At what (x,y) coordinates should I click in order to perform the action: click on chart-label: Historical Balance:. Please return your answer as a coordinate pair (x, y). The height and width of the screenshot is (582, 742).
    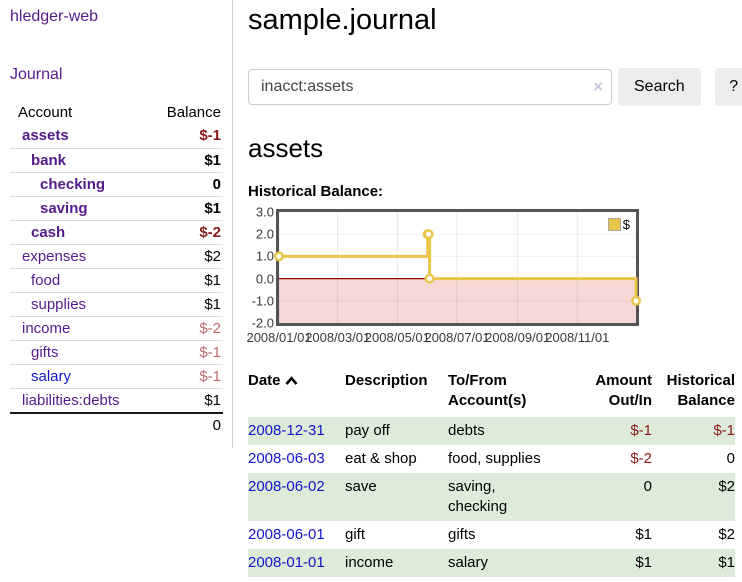
    Looking at the image, I should click on (316, 191).